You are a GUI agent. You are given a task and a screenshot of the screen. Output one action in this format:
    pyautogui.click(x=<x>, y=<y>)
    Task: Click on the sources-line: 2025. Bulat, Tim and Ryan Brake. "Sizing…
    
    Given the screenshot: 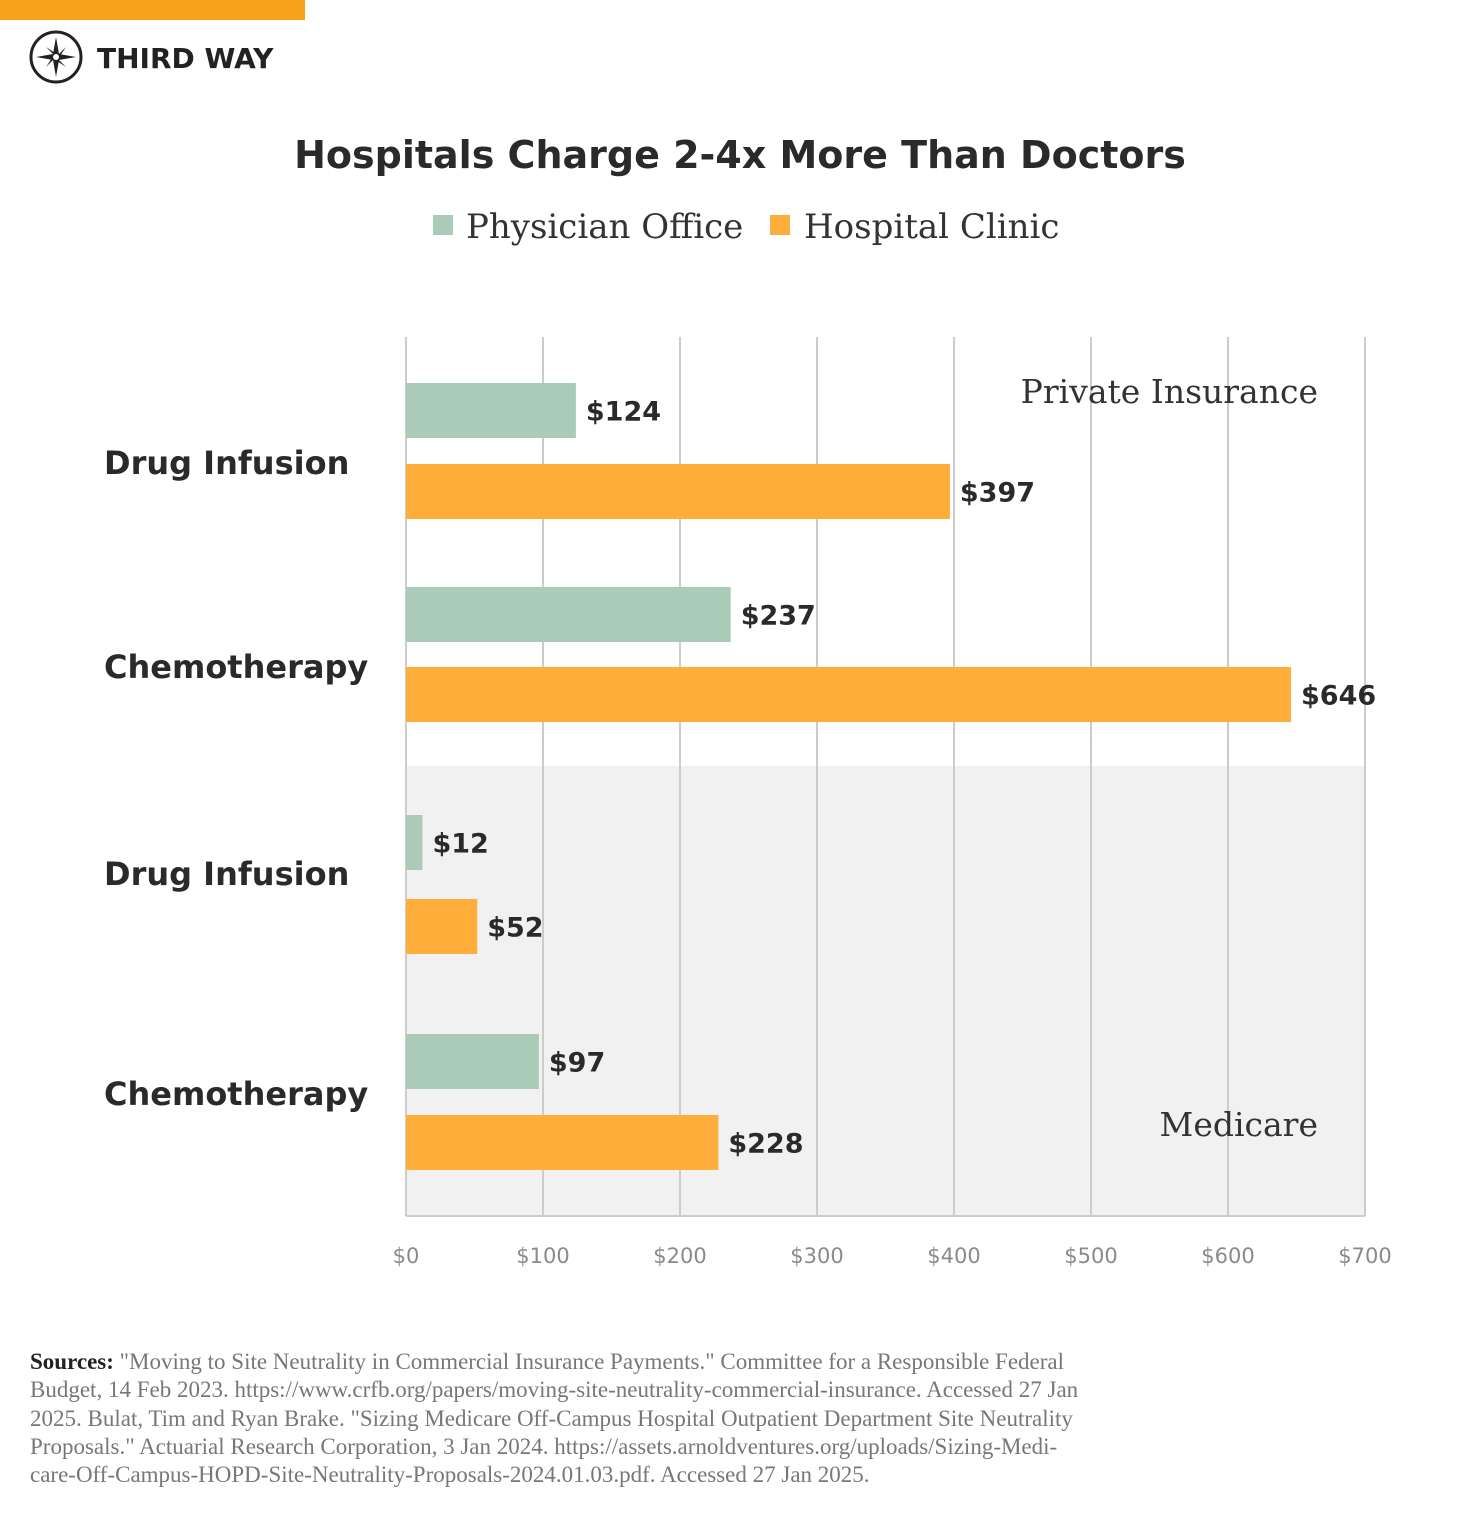 What is the action you would take?
    pyautogui.click(x=551, y=1418)
    